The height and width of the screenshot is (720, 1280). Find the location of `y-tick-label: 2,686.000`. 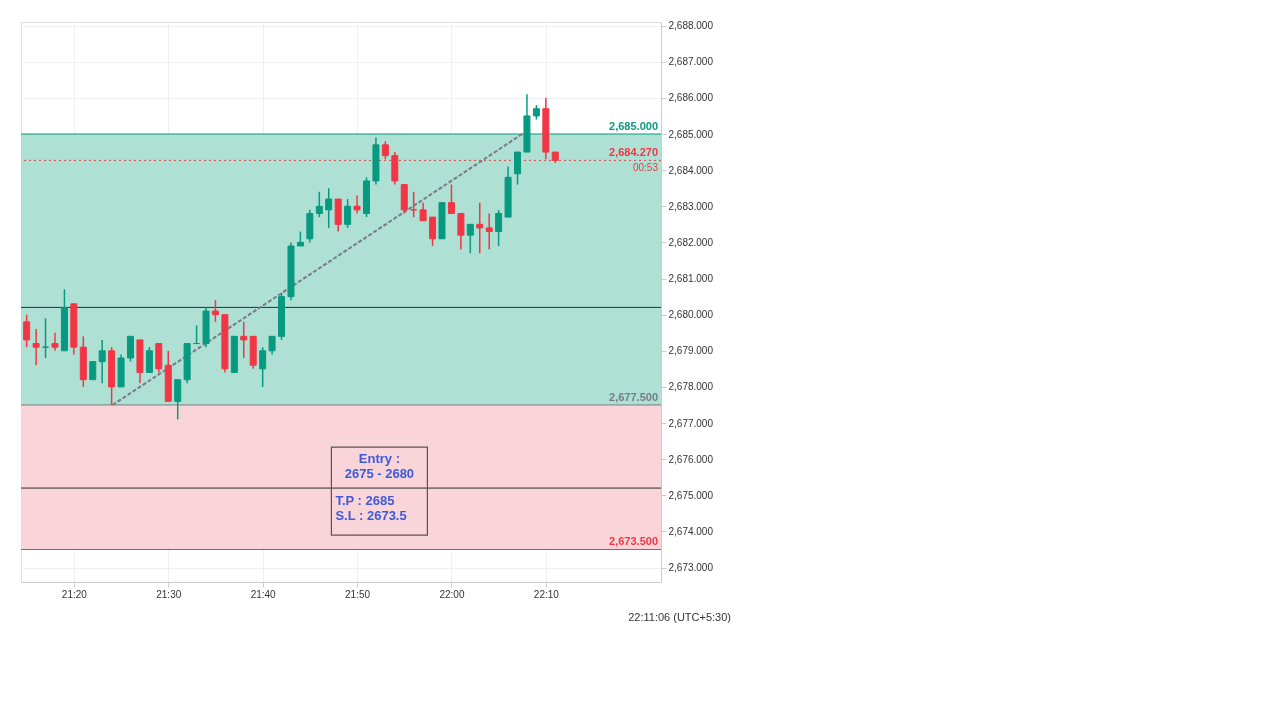

y-tick-label: 2,686.000 is located at coordinates (691, 98).